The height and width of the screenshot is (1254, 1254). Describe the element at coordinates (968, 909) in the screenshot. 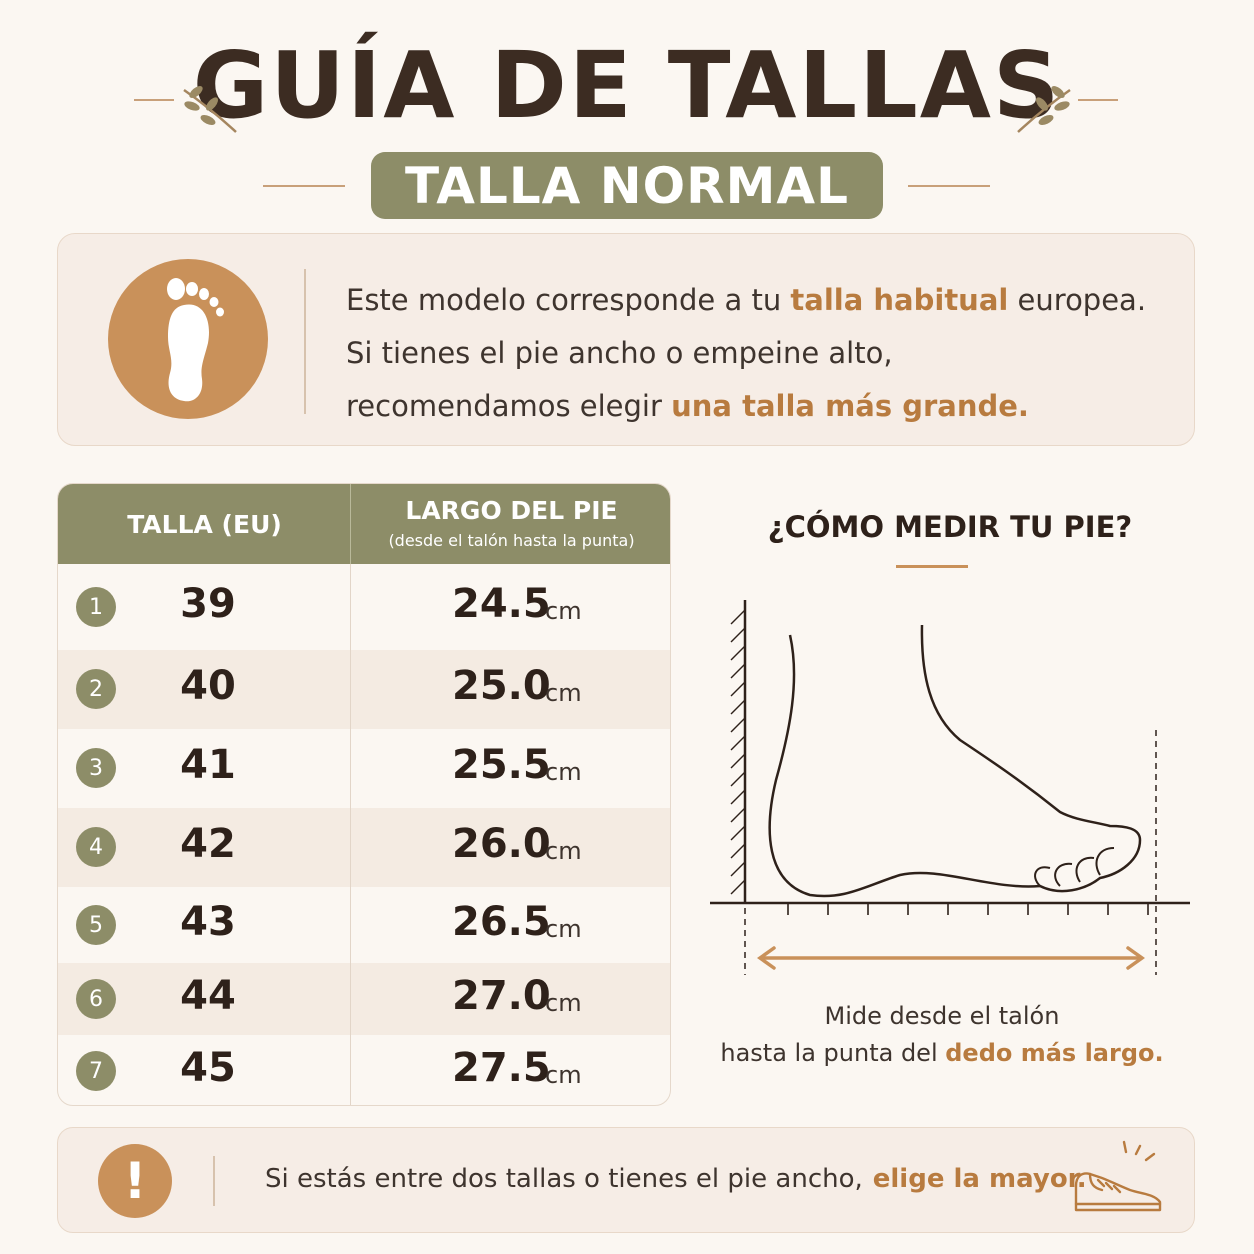

I see `ruler-ticks` at that location.